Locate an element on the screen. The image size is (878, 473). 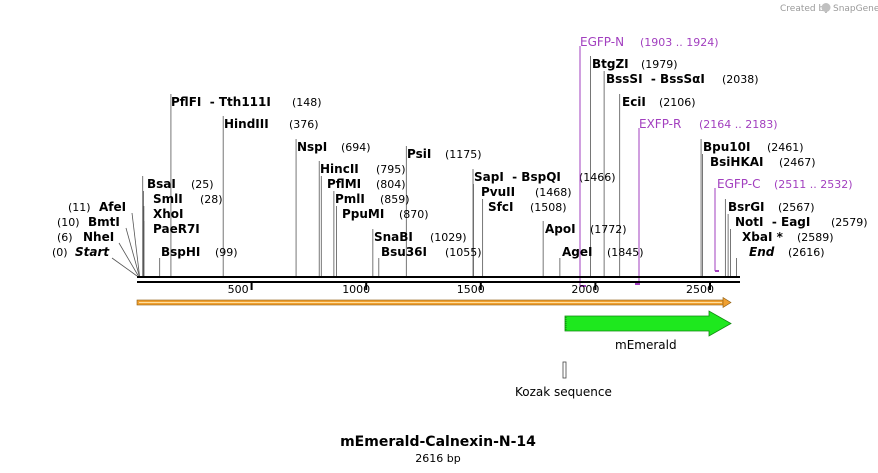
site-label-afei: AfeI is located at coordinates (112, 207).